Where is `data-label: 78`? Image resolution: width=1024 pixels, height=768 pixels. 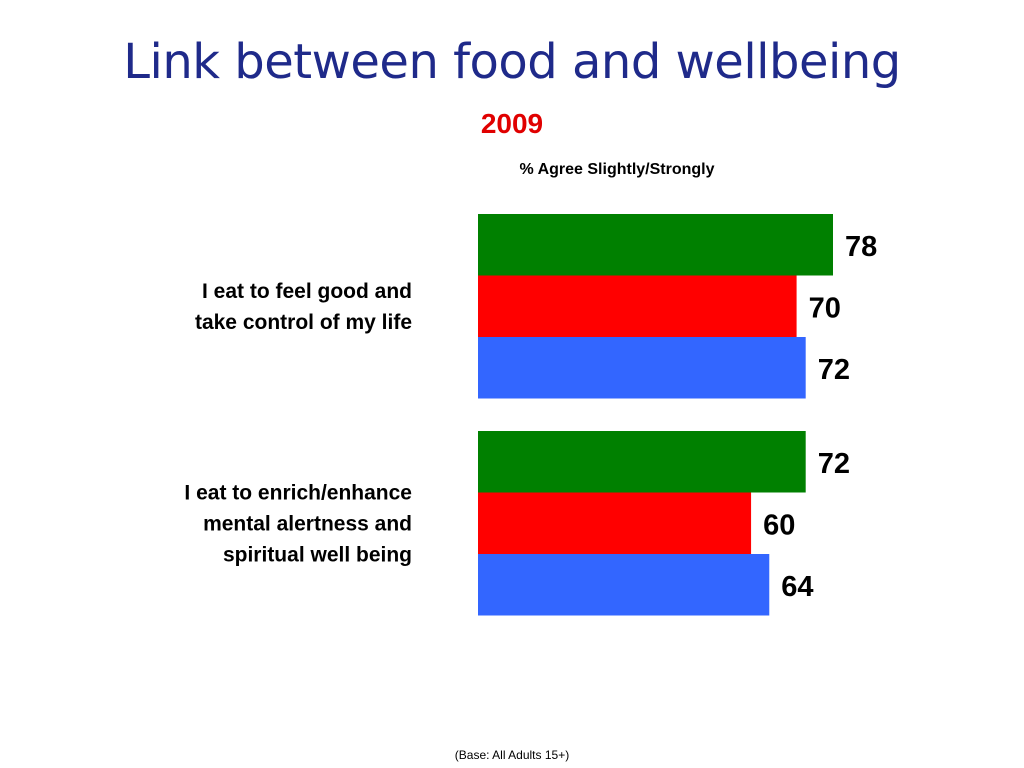
data-label: 78 is located at coordinates (861, 247).